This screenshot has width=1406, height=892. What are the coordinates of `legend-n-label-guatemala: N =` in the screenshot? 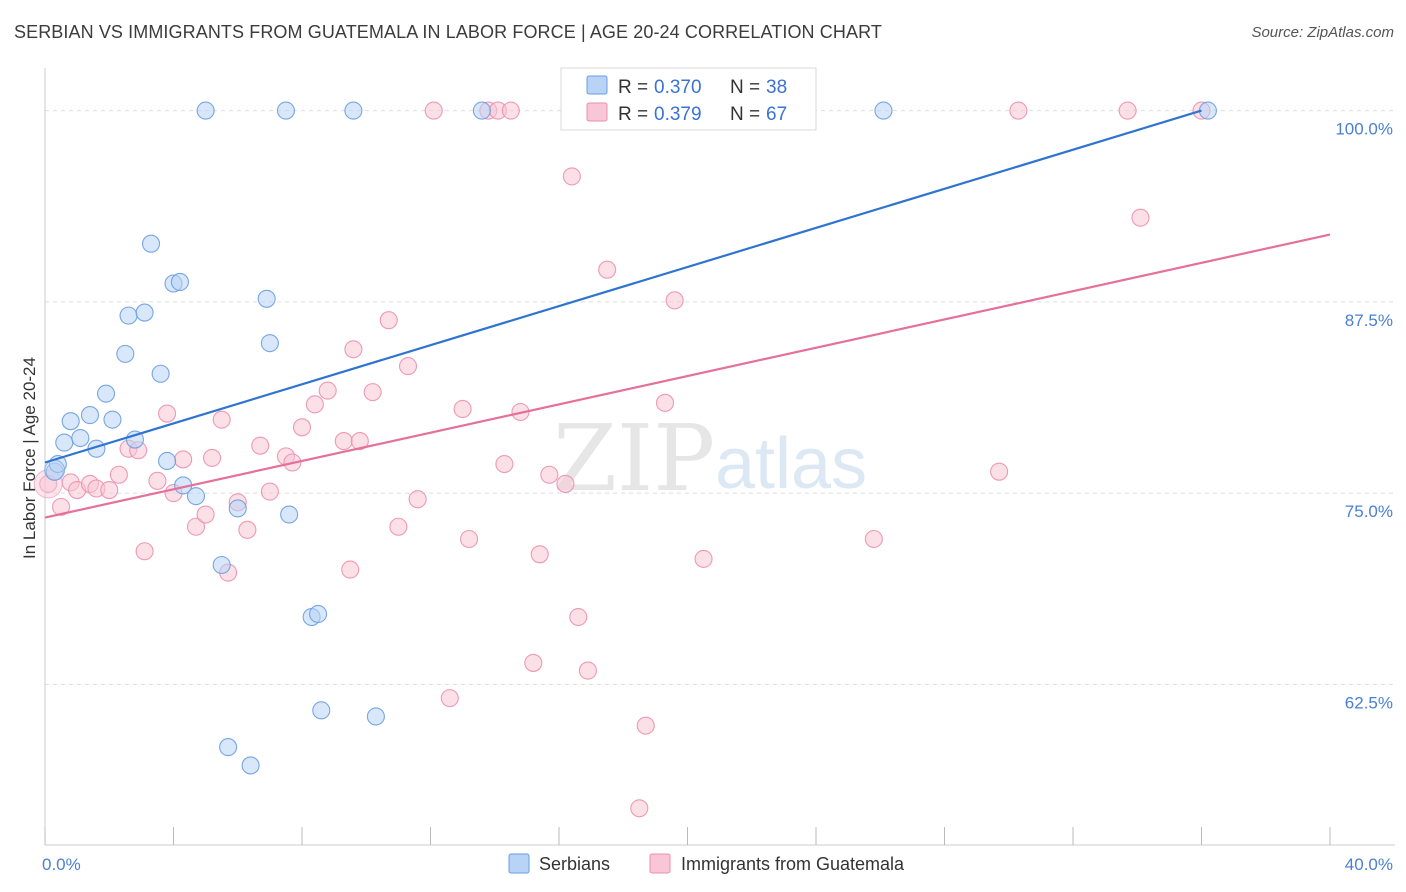 It's located at (745, 114).